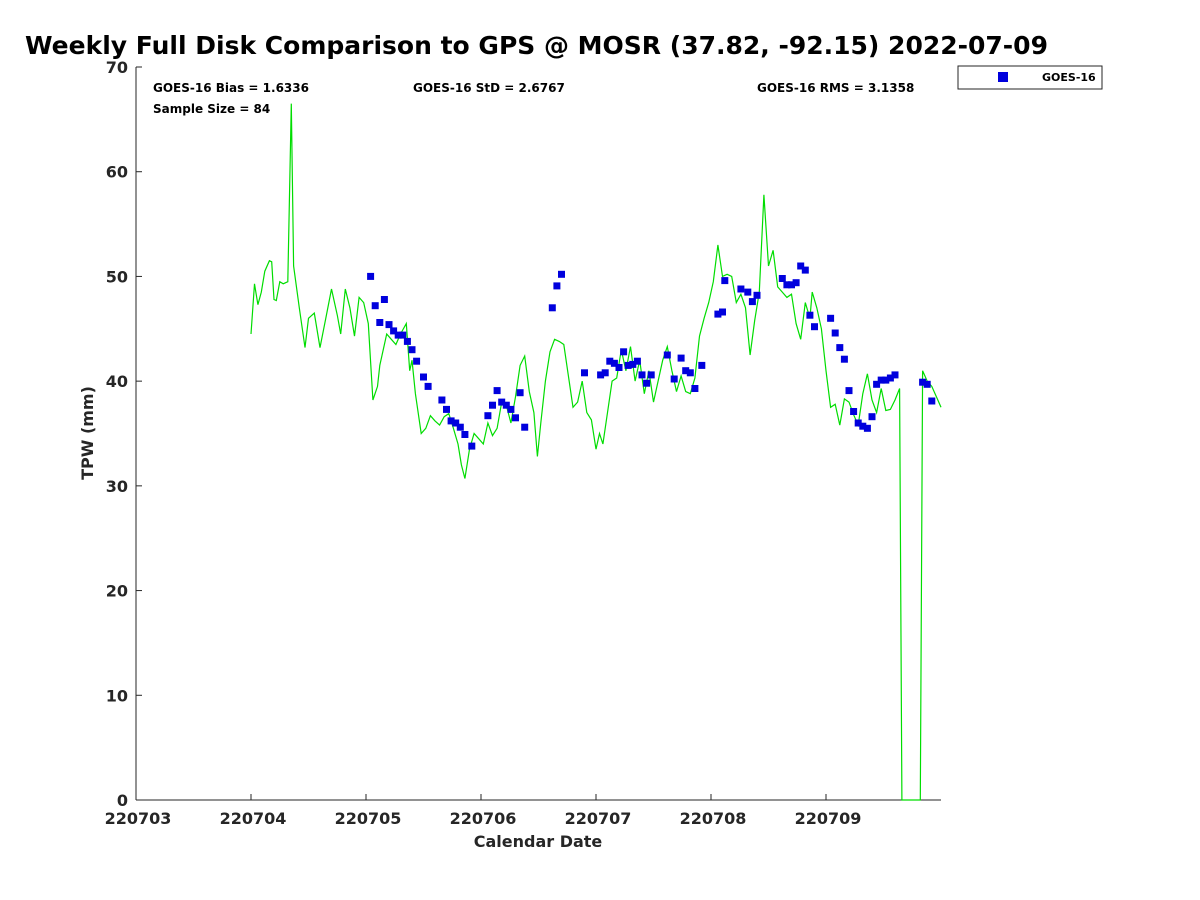 This screenshot has height=900, width=1200. What do you see at coordinates (713, 818) in the screenshot?
I see `x-tick-label: 220708` at bounding box center [713, 818].